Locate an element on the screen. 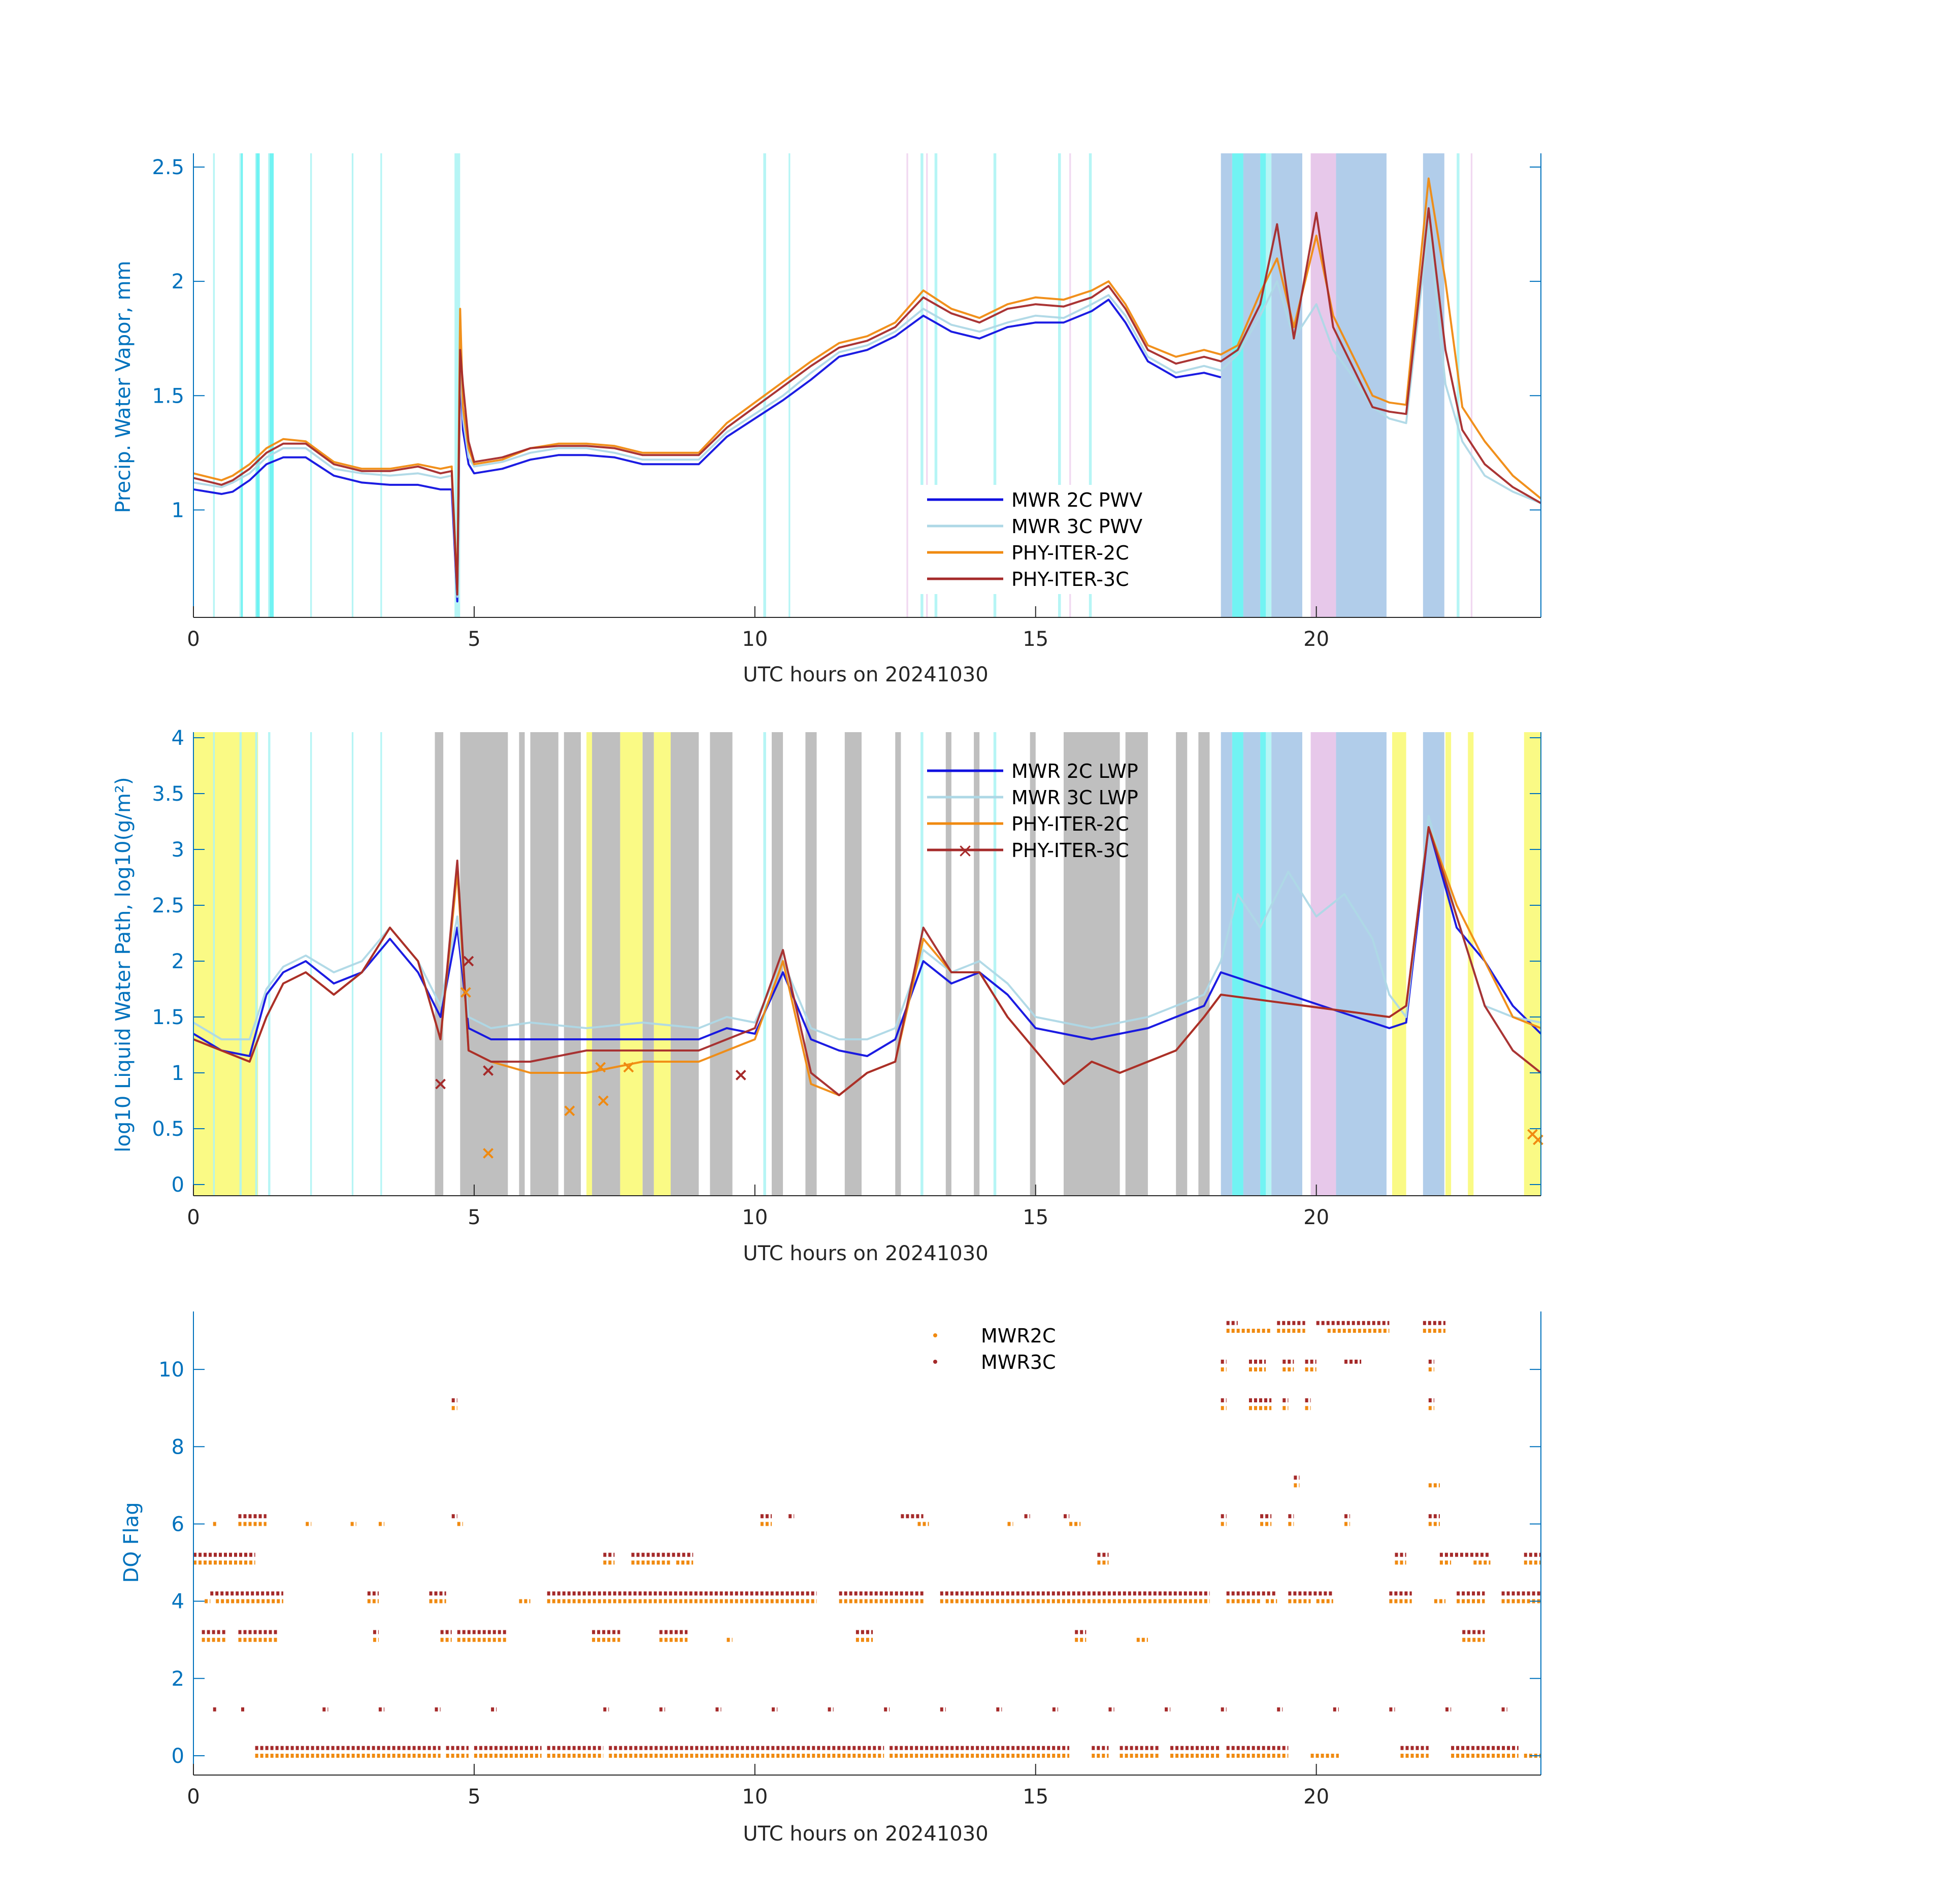  dq-xlabel: UTC hours on 20241030 is located at coordinates (865, 1834).